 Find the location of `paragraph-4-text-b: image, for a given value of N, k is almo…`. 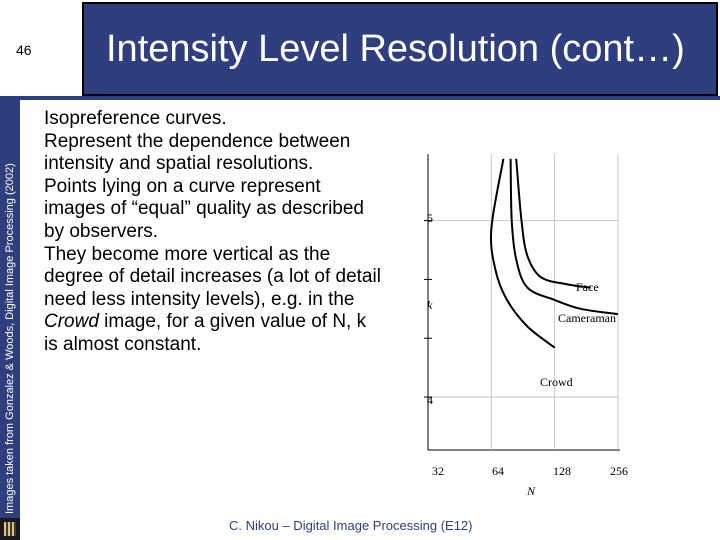

paragraph-4-text-b: image, for a given value of N, k is almo… is located at coordinates (205, 333).